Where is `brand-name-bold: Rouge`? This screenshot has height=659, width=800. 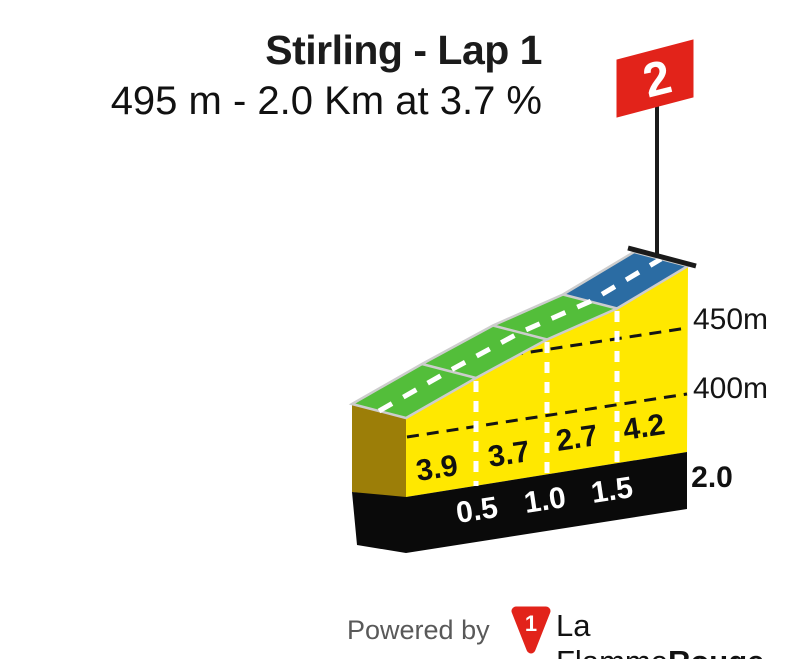
brand-name-bold: Rouge is located at coordinates (716, 651).